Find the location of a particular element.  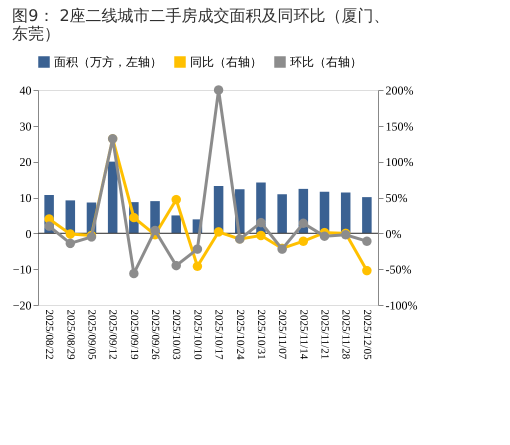

y2-tick-label: 150% is located at coordinates (400, 126).